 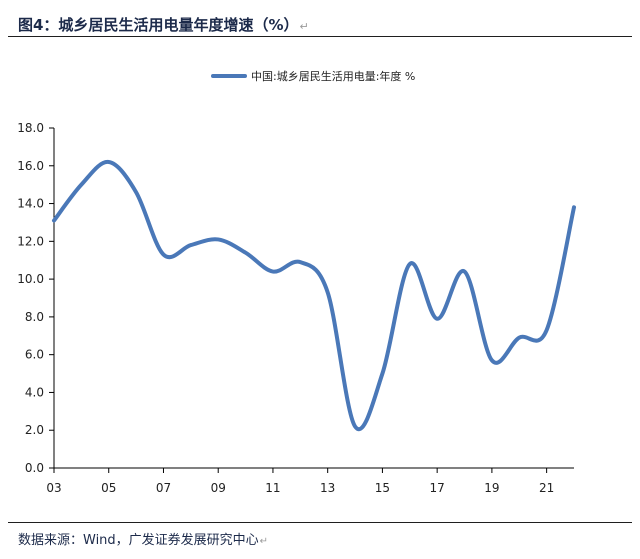 I want to click on source-note: 数据来源：Wind，广发证券发展研究中心↵, so click(x=143, y=538).